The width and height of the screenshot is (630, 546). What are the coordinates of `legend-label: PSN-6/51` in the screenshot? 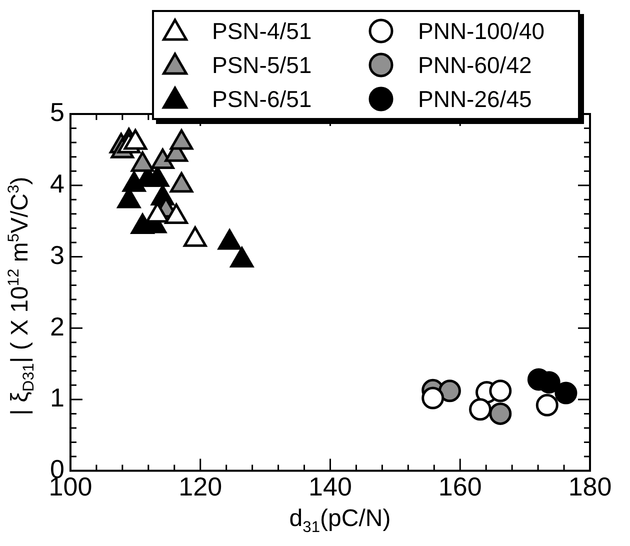 It's located at (262, 99).